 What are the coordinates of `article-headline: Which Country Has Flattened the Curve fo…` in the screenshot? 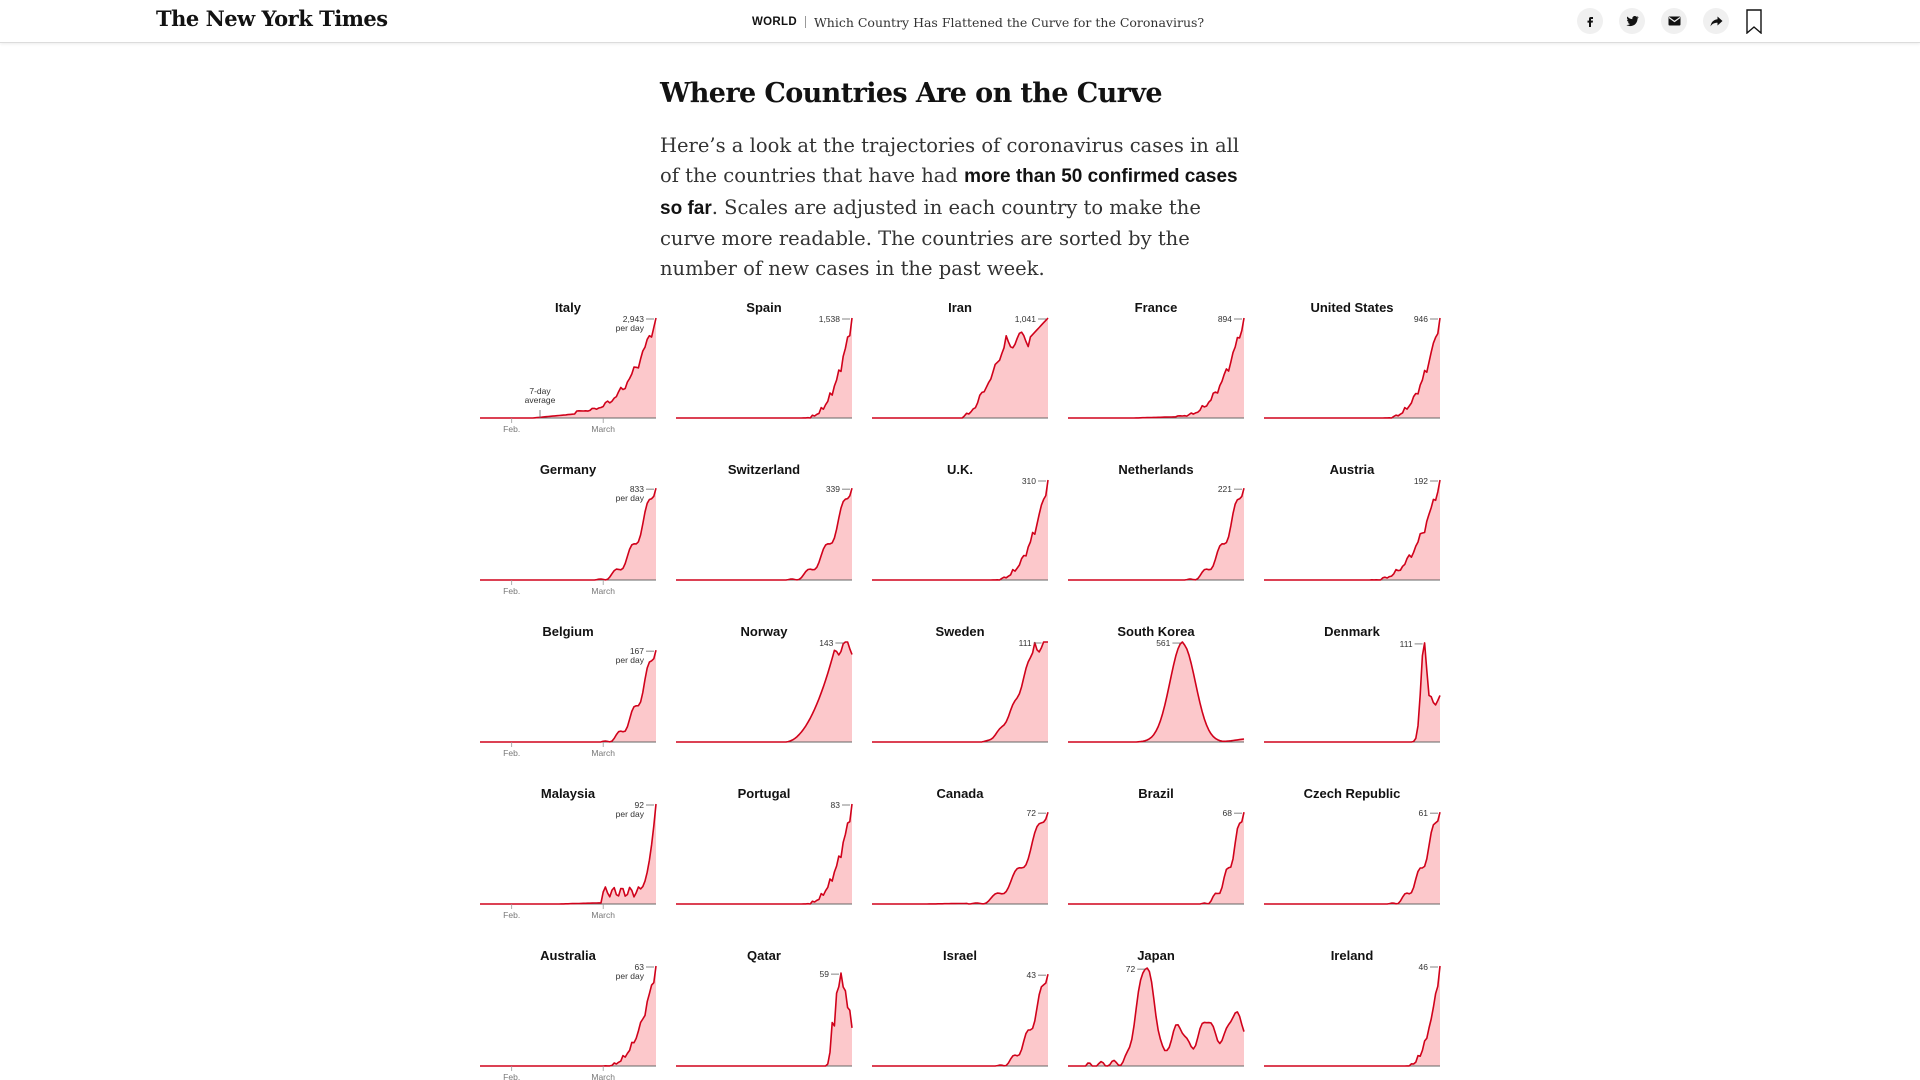 It's located at (1009, 22).